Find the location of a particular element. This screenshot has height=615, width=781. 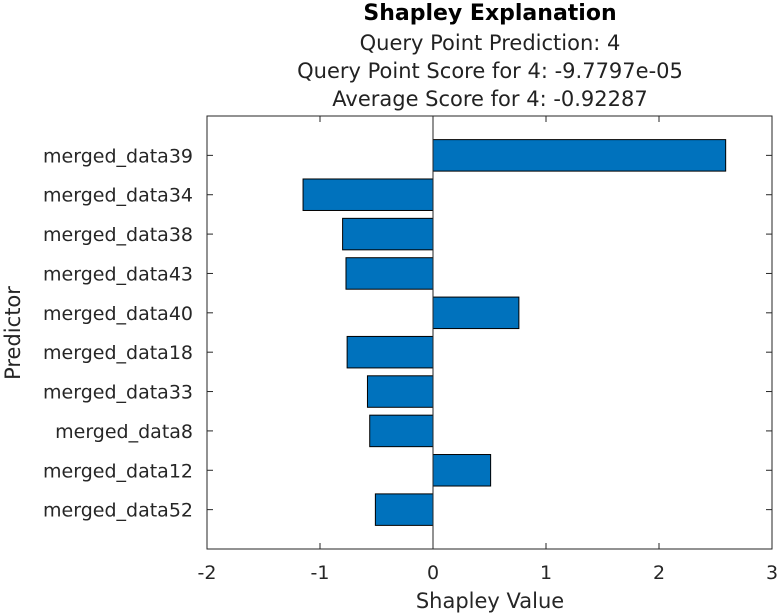

bar-merged-data39 is located at coordinates (579, 155).